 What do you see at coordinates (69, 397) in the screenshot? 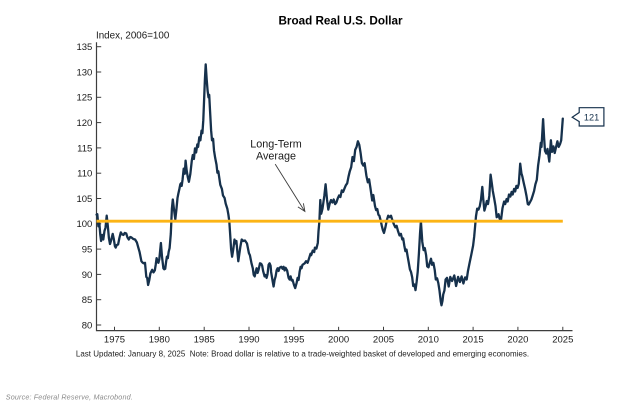
I see `svg-text:Source: Federal Reserve, Macro: Source: Federal Reserve, Macrobond.` at bounding box center [69, 397].